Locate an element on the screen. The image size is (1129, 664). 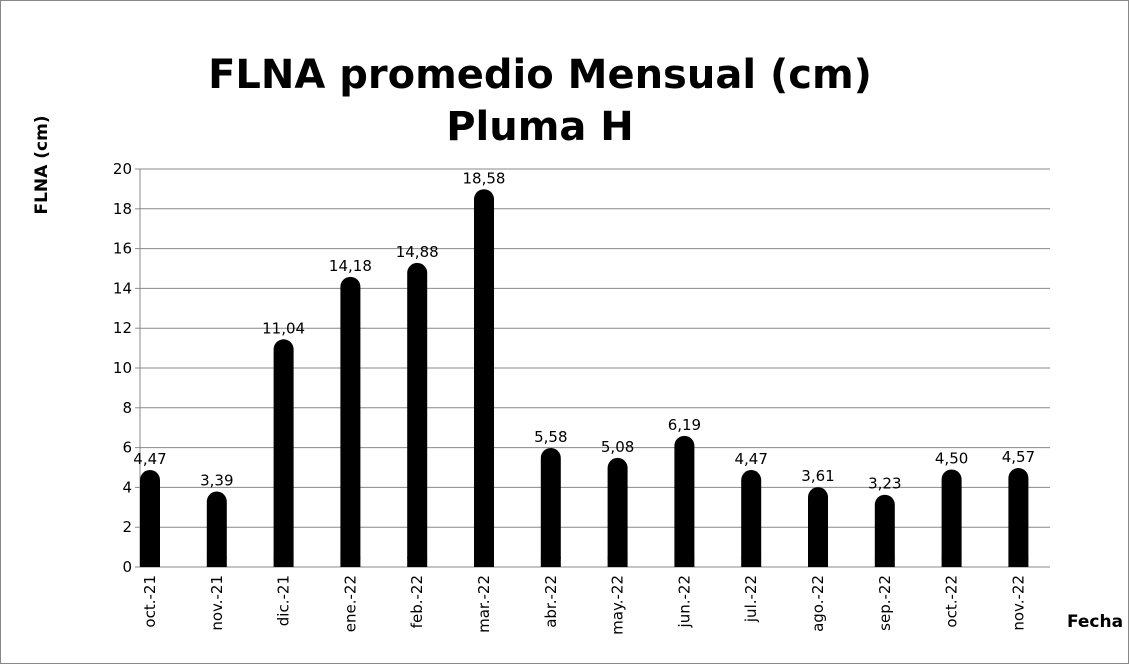
data-label: 5,58 is located at coordinates (550, 437).